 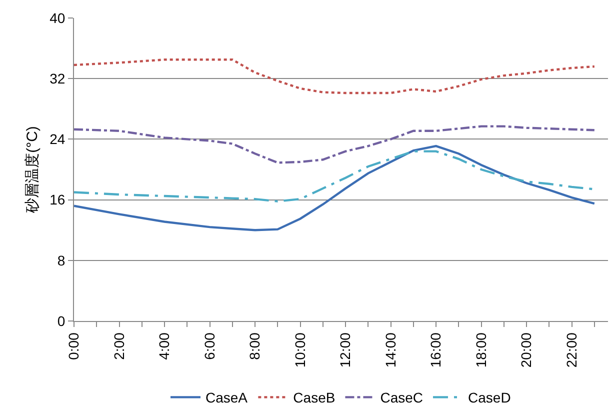 What do you see at coordinates (118, 346) in the screenshot?
I see `x-tick-label: 2:00` at bounding box center [118, 346].